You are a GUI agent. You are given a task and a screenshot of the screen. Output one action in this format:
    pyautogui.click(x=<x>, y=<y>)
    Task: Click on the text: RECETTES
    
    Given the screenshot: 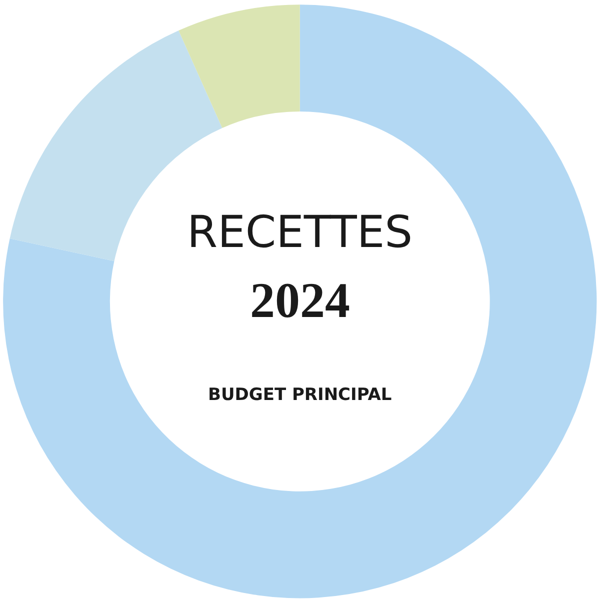 What is the action you would take?
    pyautogui.click(x=300, y=232)
    